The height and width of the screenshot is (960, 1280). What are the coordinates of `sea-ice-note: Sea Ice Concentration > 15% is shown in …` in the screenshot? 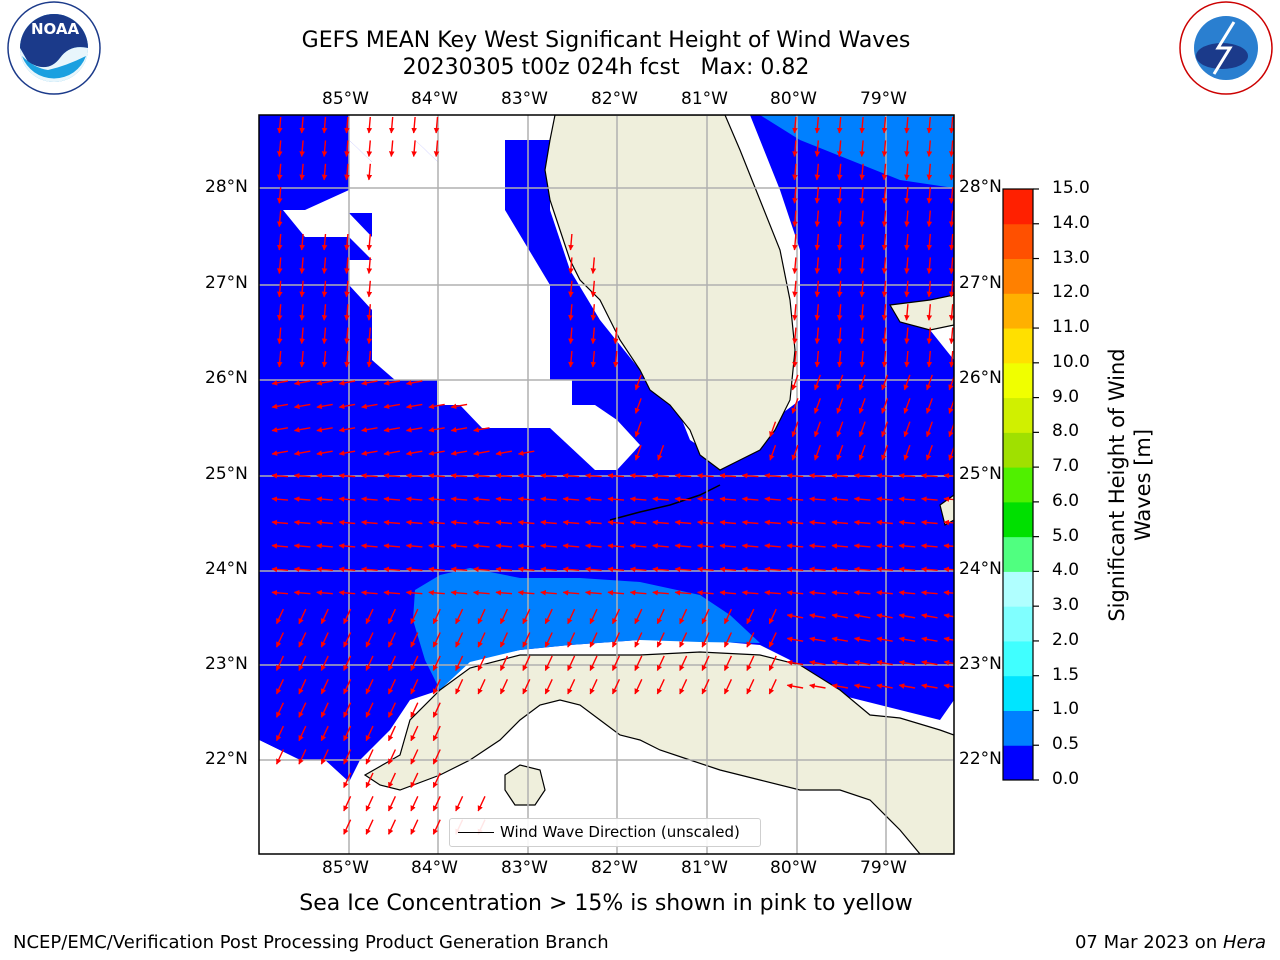 It's located at (606, 903).